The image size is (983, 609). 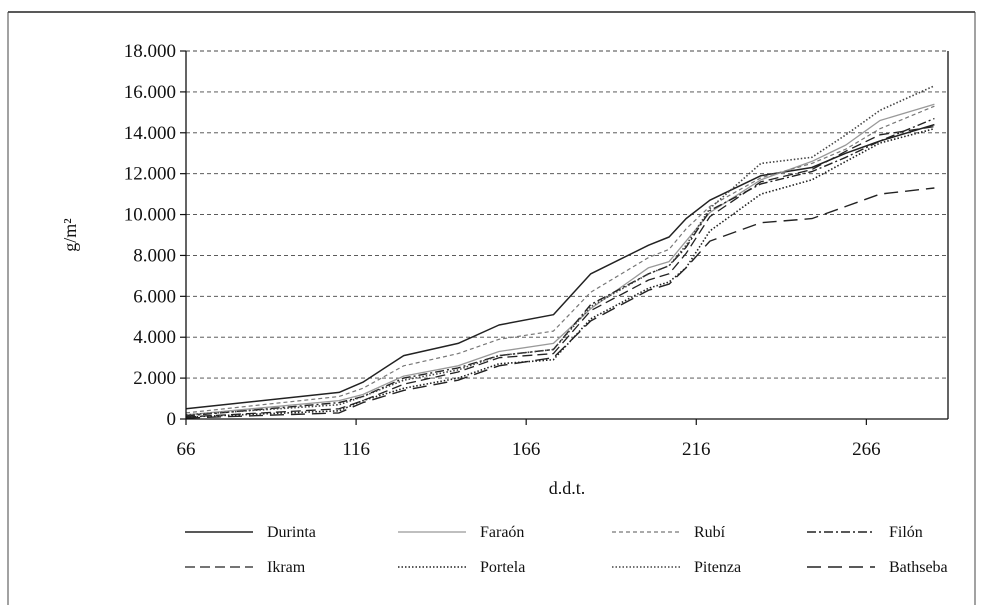 I want to click on x-tick-label: 116, so click(x=356, y=449).